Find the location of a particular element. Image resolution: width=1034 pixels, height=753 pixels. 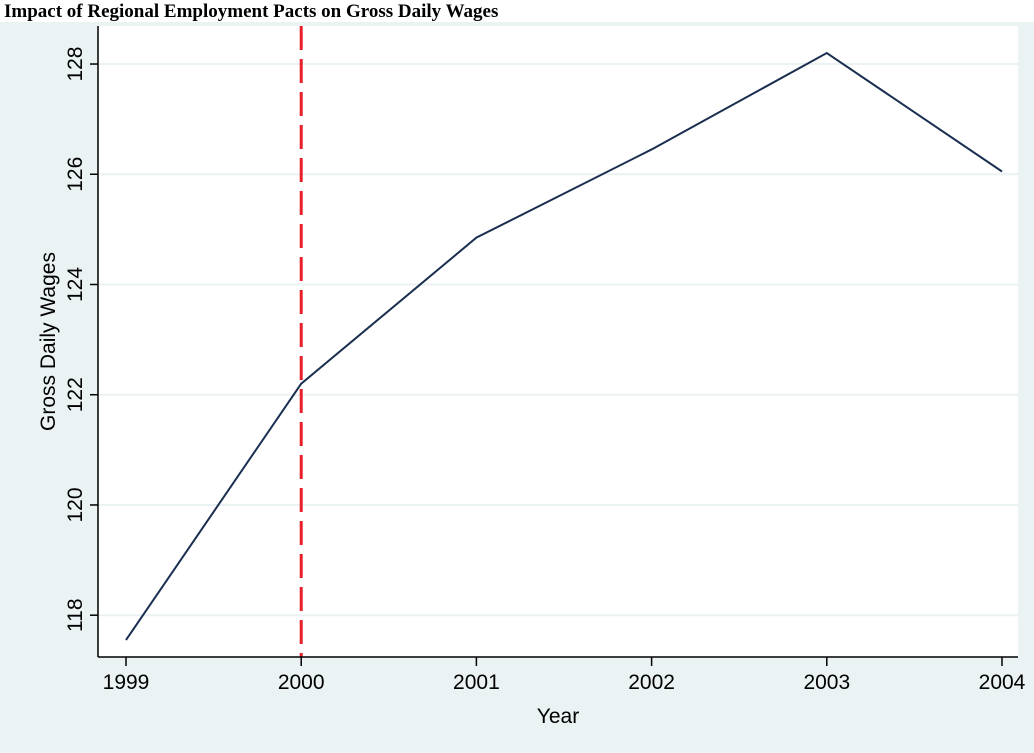

caption-strip is located at coordinates (517, 11).